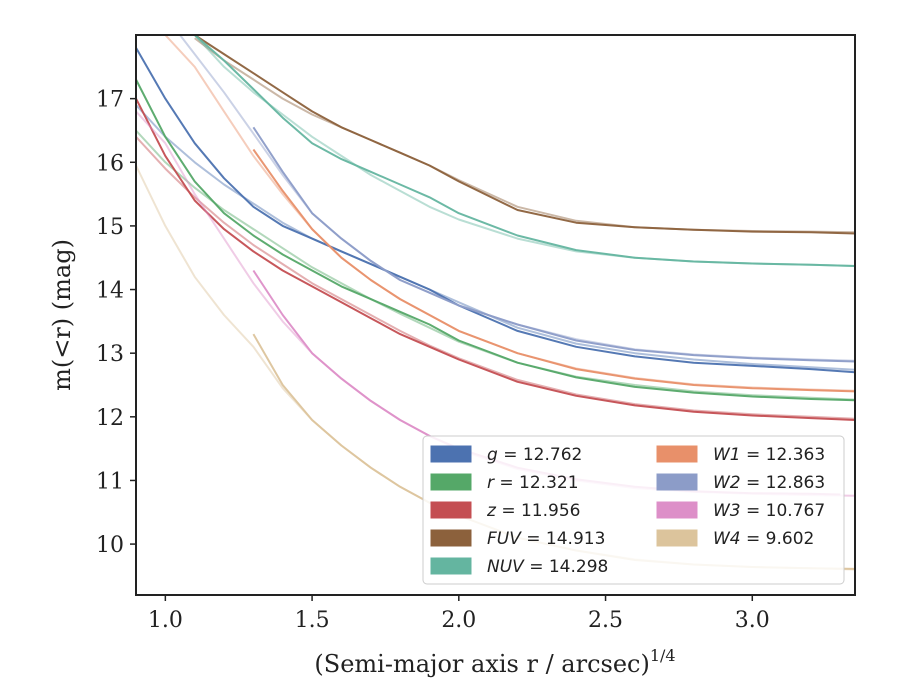 The image size is (900, 700). Describe the element at coordinates (783, 455) in the screenshot. I see `legend-label-value: = 12.363` at that location.